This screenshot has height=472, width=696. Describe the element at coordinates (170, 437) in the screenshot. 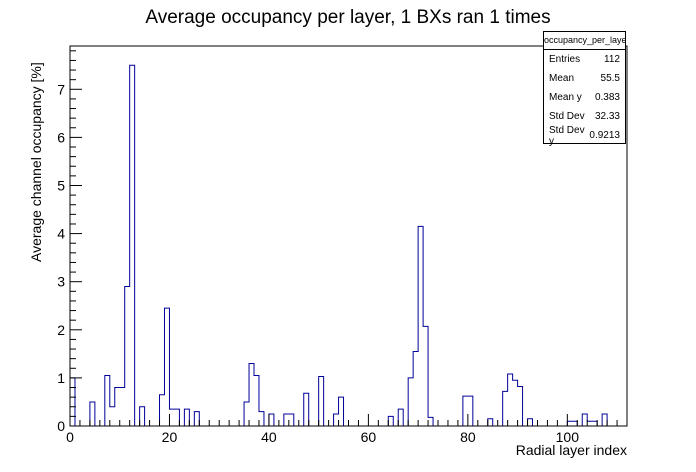

I see `x-tick-label: 20` at that location.